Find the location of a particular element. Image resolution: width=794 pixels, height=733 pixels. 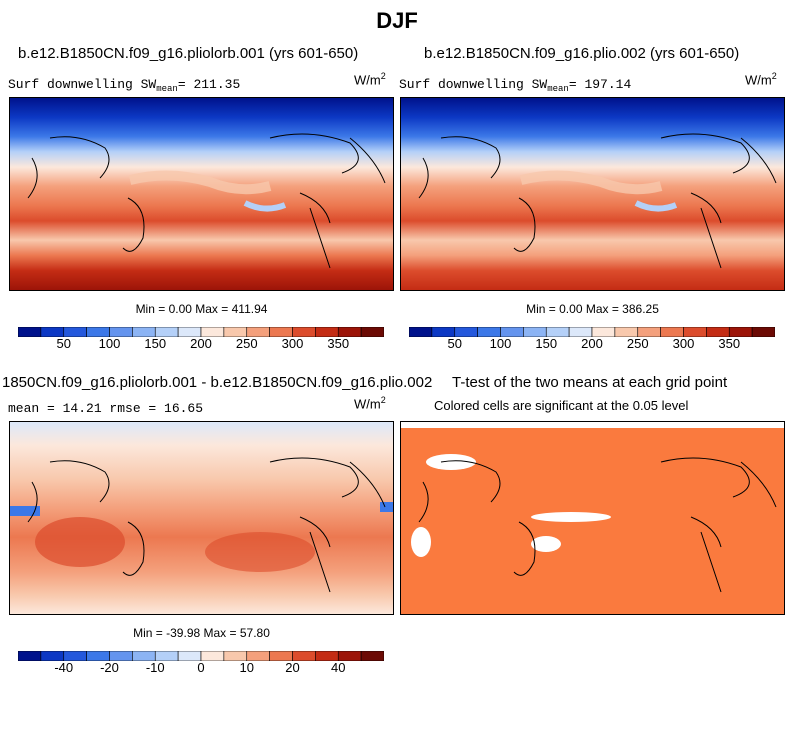

panel1-map is located at coordinates (201, 194).